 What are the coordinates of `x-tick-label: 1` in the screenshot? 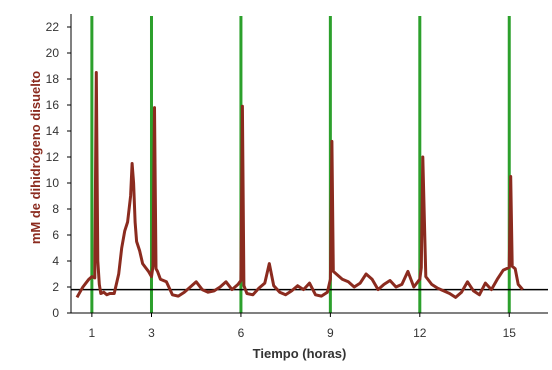 It's located at (92, 333).